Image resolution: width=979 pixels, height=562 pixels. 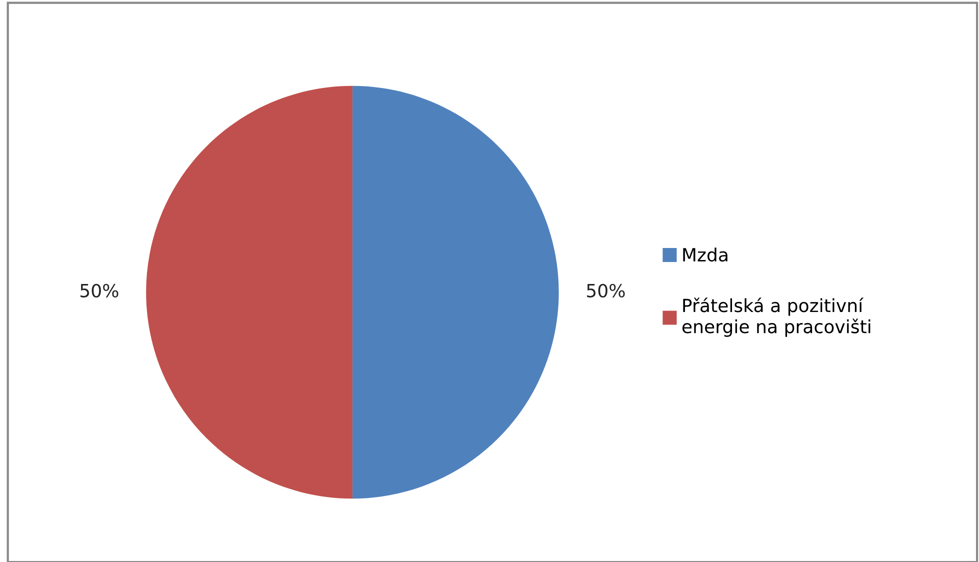 I want to click on legend-label: Mzda, so click(x=705, y=255).